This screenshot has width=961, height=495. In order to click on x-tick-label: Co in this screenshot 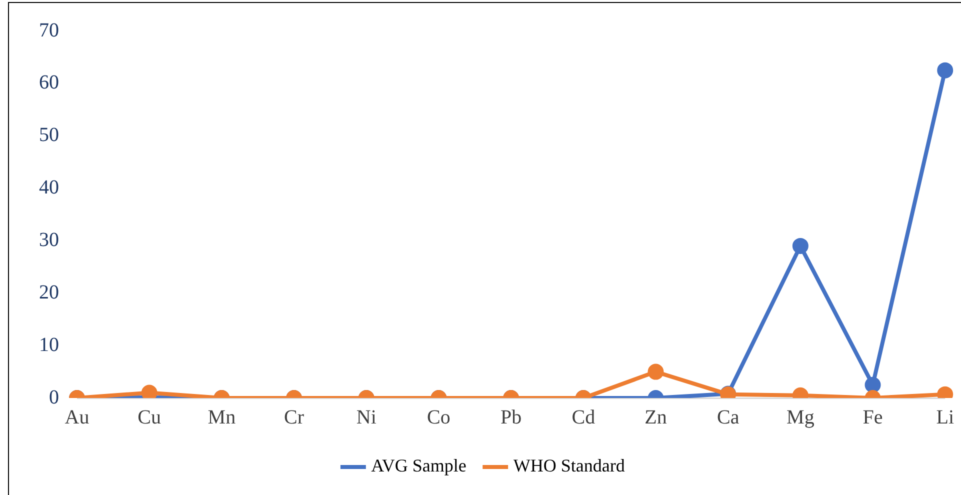, I will do `click(438, 417)`.